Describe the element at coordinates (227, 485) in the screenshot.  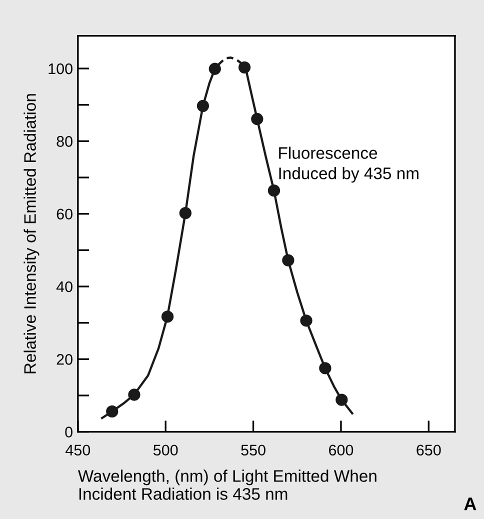
I see `x-axis-title: Wavelength, (nm) of Light Emitted When Incident Radiation is 435 nm` at that location.